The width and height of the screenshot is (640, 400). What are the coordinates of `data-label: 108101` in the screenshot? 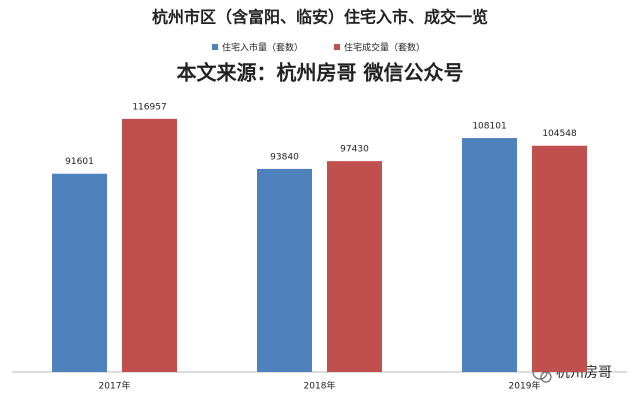 It's located at (489, 127).